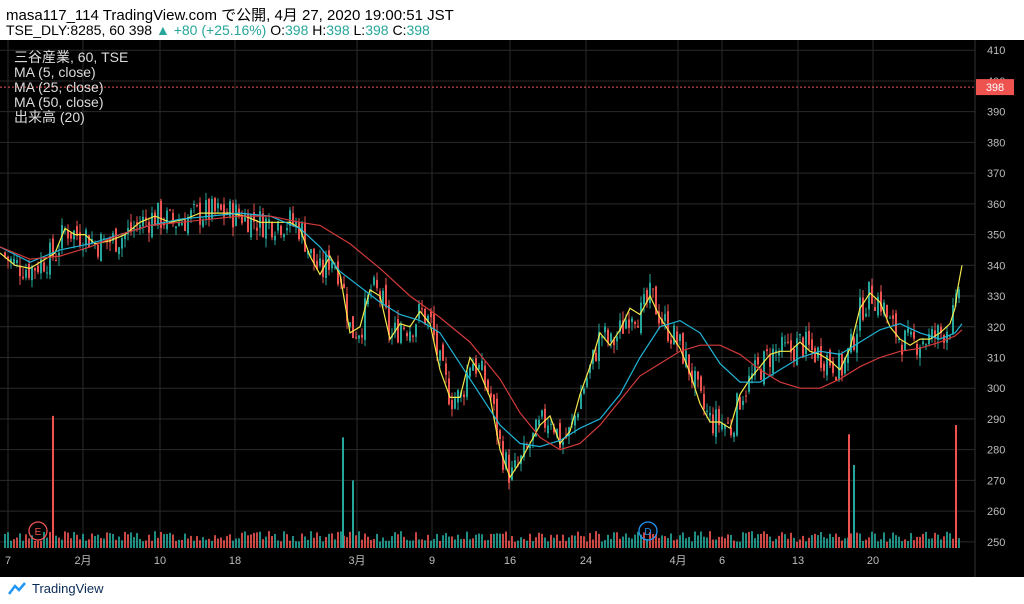 The height and width of the screenshot is (604, 1024). I want to click on y-tick-label: 250, so click(996, 543).